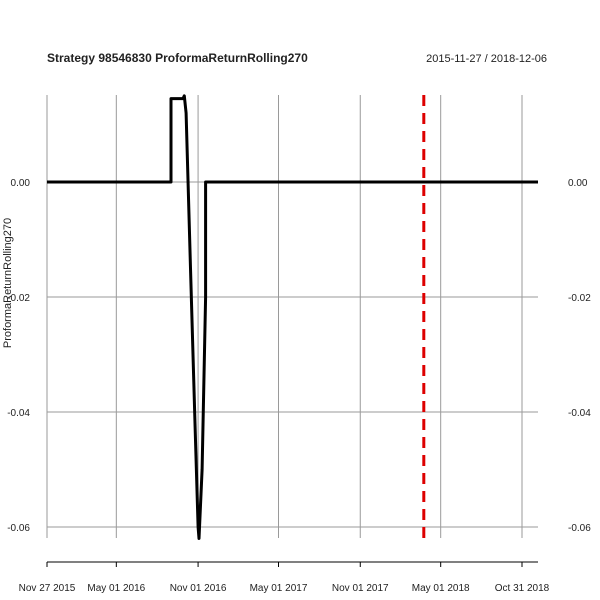  Describe the element at coordinates (579, 528) in the screenshot. I see `y-tick-label-right: -0.06` at that location.